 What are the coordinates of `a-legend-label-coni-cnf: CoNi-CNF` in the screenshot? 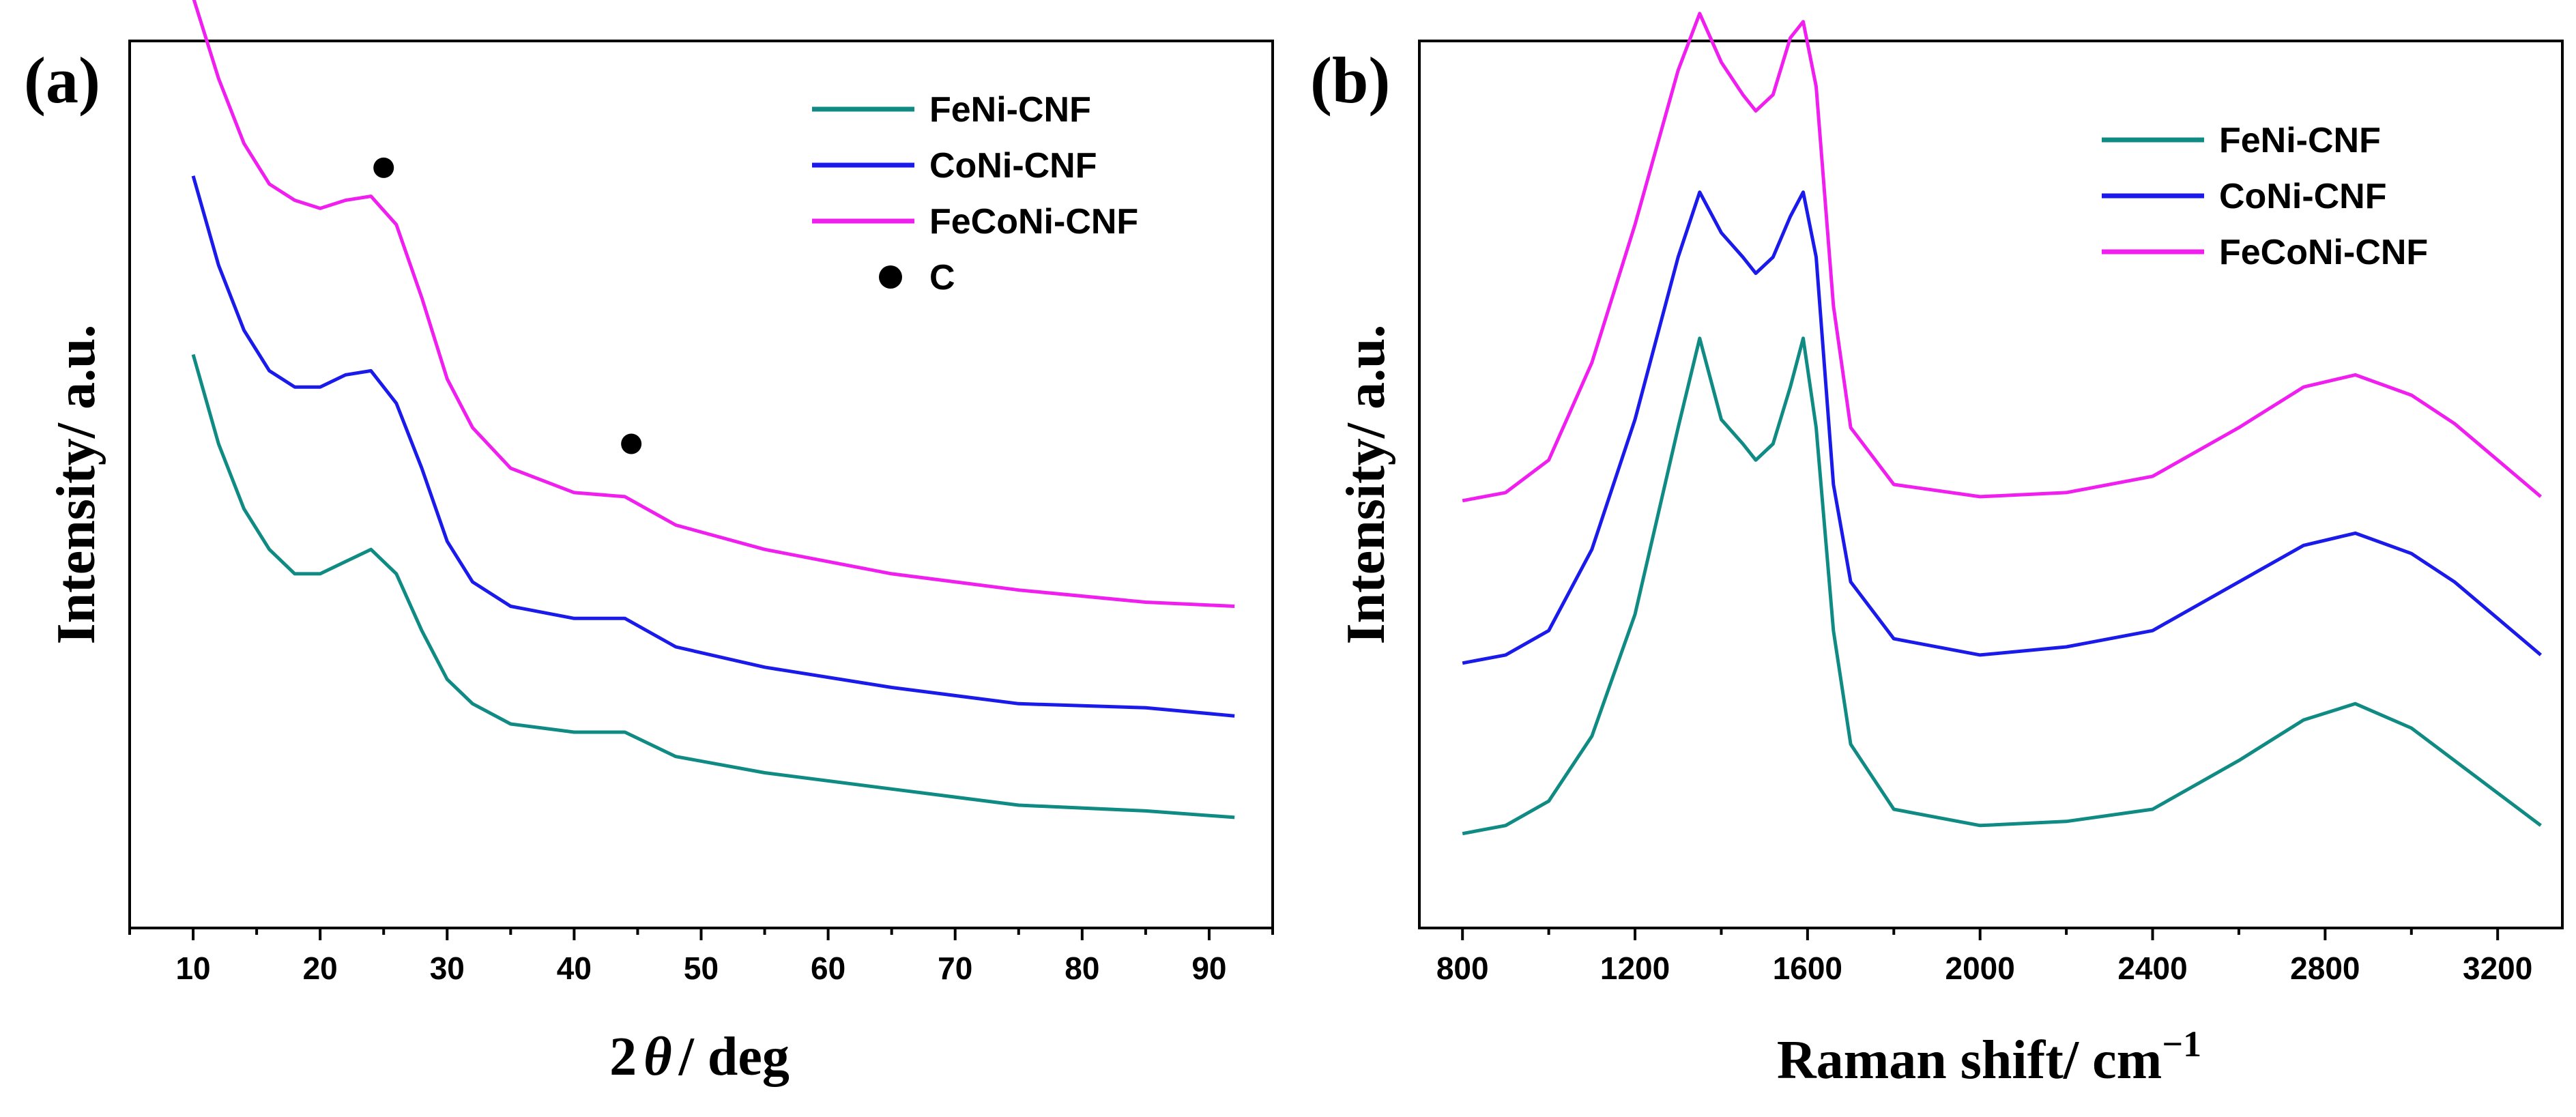 It's located at (1013, 166).